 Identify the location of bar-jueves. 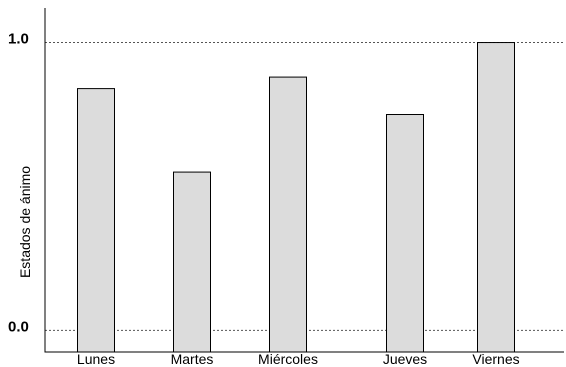
(405, 233).